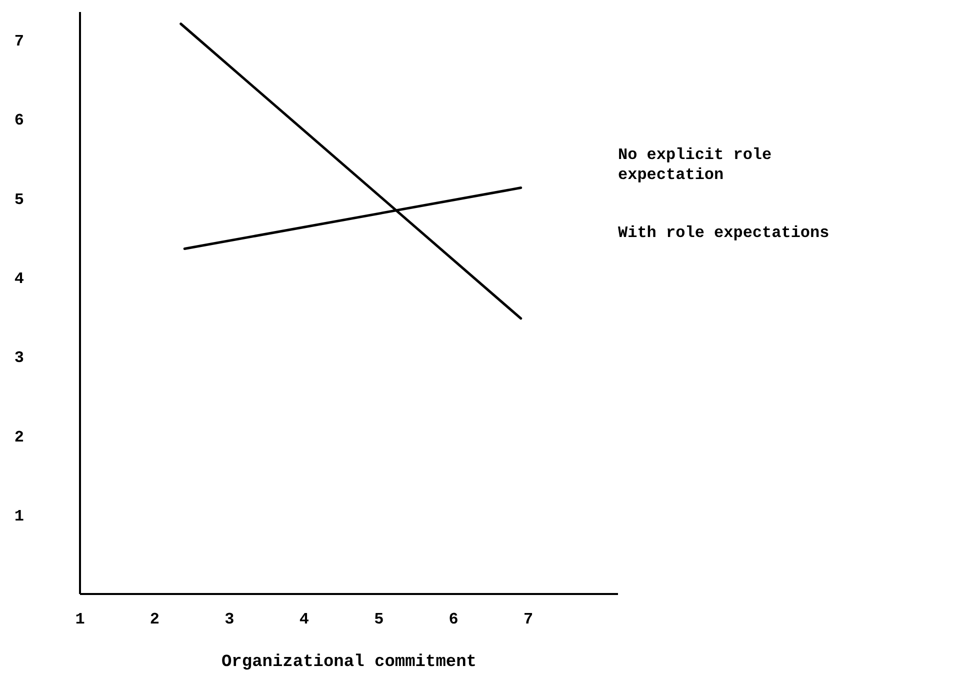 The height and width of the screenshot is (692, 976). Describe the element at coordinates (304, 619) in the screenshot. I see `x-tick-label: 4` at that location.